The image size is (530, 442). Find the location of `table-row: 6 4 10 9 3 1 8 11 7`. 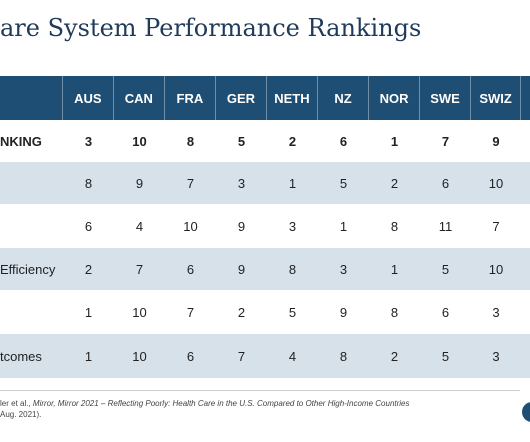

table-row: 6 4 10 9 3 1 8 11 7 is located at coordinates (265, 226).